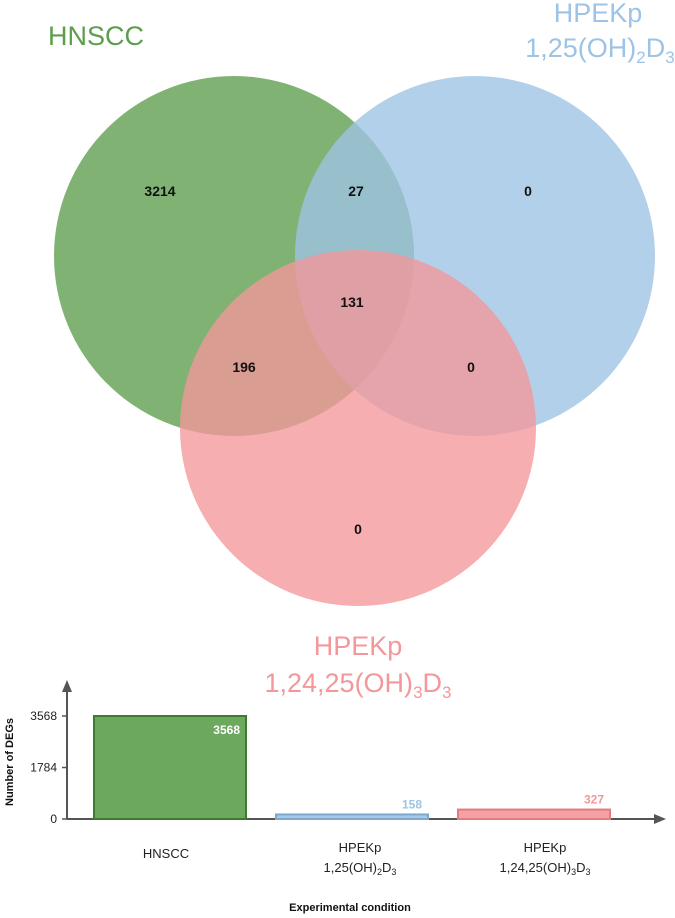 The image size is (675, 918). What do you see at coordinates (43, 716) in the screenshot?
I see `y-tick-label: 3568` at bounding box center [43, 716].